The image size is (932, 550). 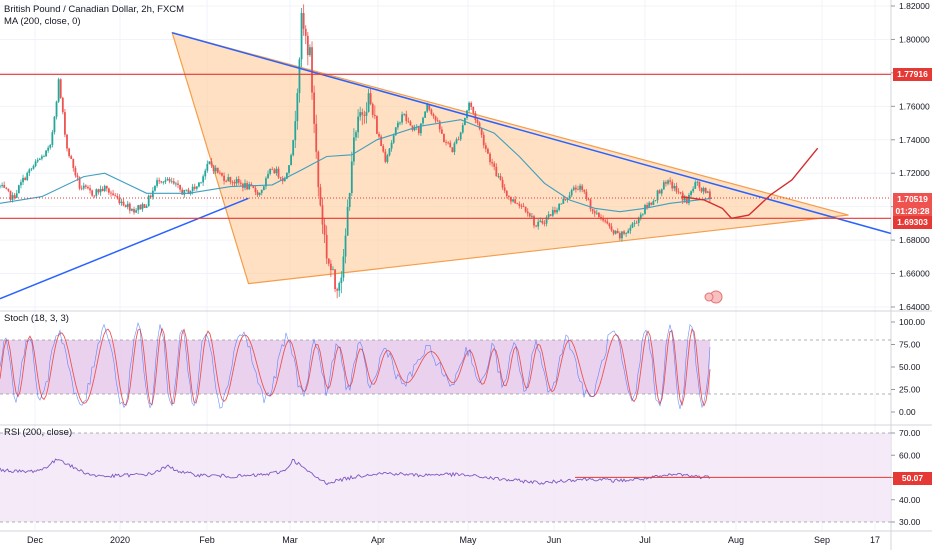 I want to click on rsi-tick-label: 30.00, so click(x=910, y=522).